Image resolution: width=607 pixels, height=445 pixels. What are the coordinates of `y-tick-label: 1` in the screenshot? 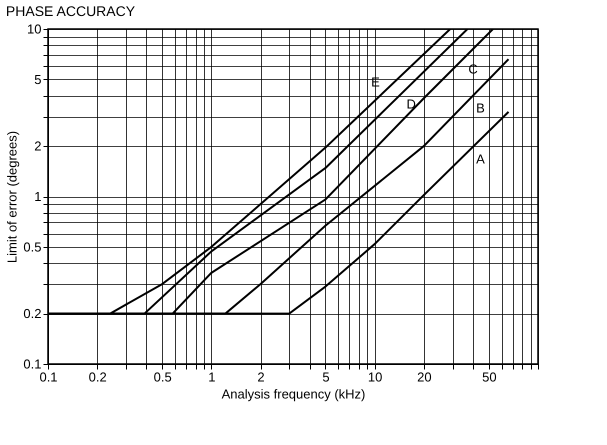 It's located at (38, 196).